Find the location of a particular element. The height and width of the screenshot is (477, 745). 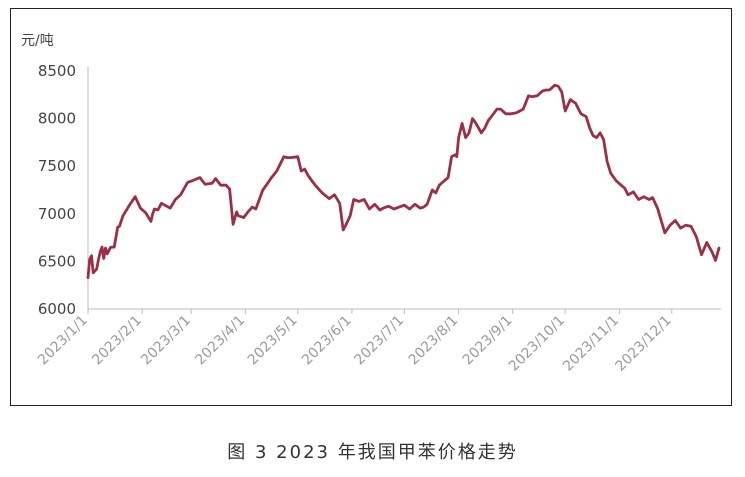

x-tick-label: 2023/9/1 is located at coordinates (488, 341).